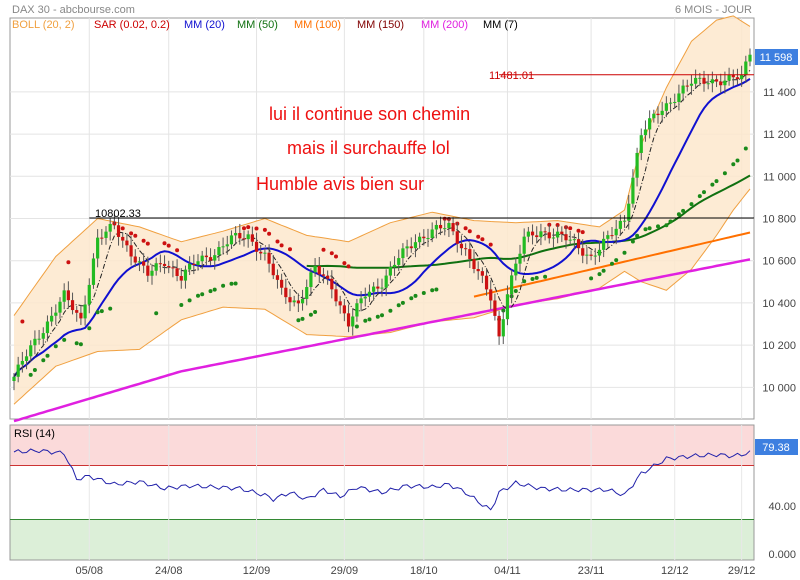 The width and height of the screenshot is (800, 580). What do you see at coordinates (779, 177) in the screenshot?
I see `price-tick-label: 11 000` at bounding box center [779, 177].